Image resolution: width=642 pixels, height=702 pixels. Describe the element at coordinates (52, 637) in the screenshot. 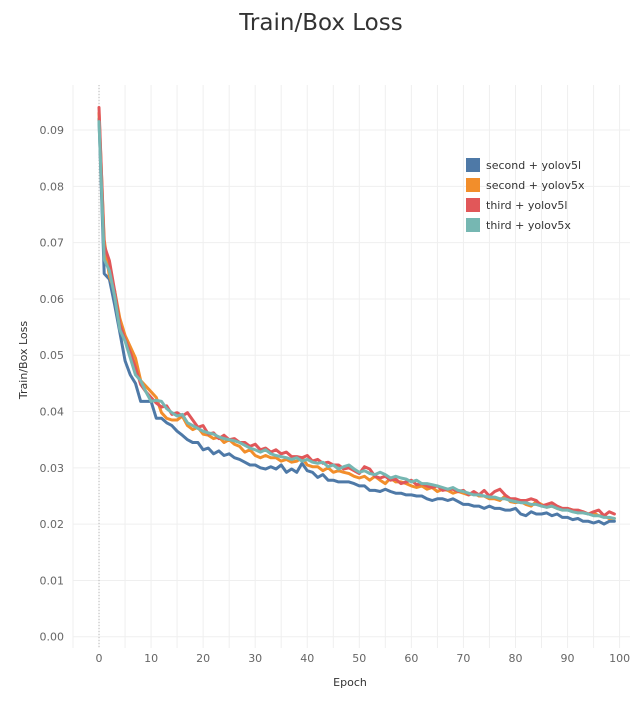

I see `y-tick-label: 0.00` at that location.